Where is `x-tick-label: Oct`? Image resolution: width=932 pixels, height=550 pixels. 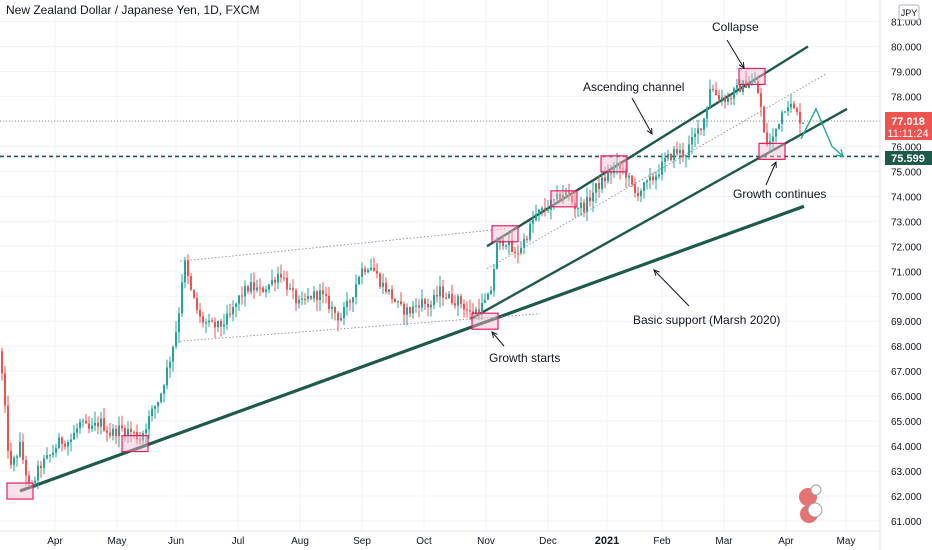 x-tick-label: Oct is located at coordinates (424, 541).